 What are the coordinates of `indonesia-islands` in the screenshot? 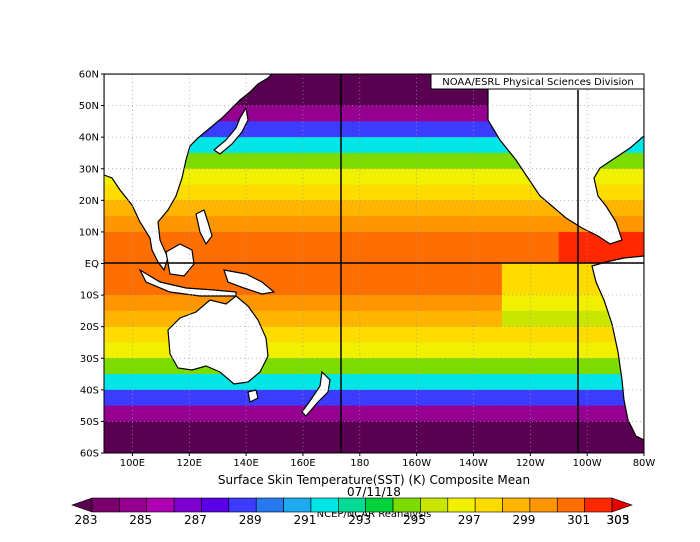 It's located at (187, 282).